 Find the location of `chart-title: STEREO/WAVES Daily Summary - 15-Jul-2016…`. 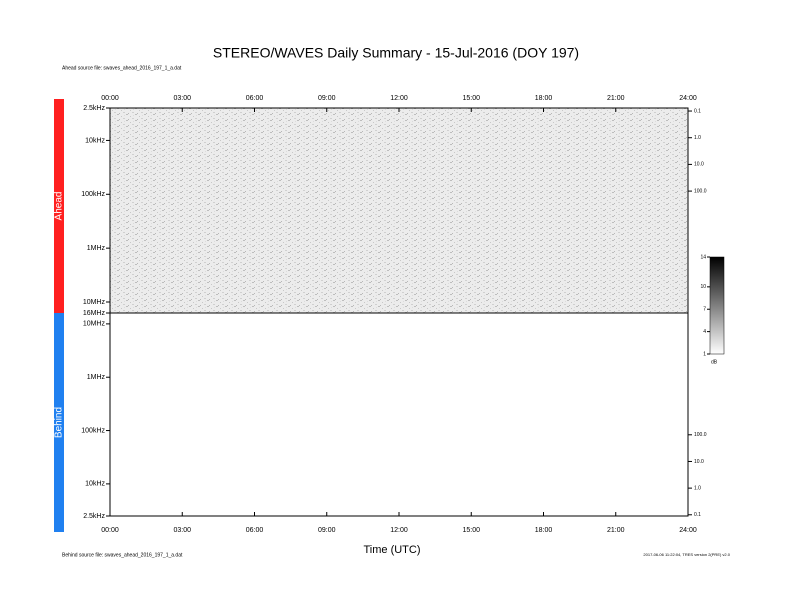

chart-title: STEREO/WAVES Daily Summary - 15-Jul-2016… is located at coordinates (396, 53).